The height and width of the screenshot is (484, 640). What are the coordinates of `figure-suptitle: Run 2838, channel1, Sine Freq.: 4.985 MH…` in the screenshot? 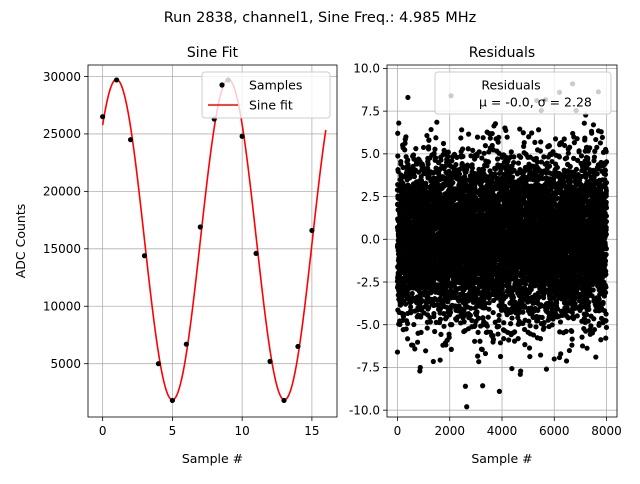 It's located at (320, 18).